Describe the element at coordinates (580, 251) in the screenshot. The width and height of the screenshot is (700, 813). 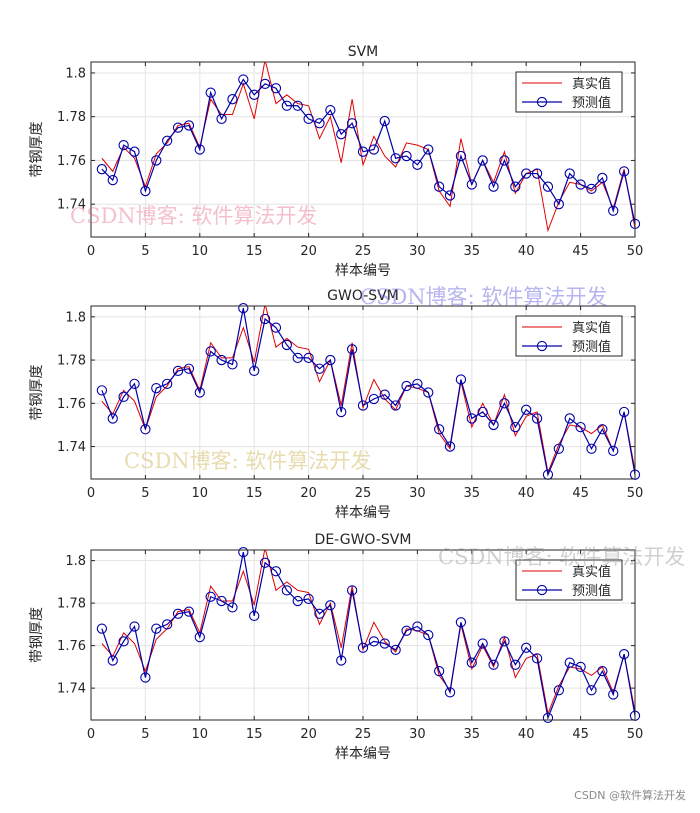
I see `x-tick-label: 45` at that location.